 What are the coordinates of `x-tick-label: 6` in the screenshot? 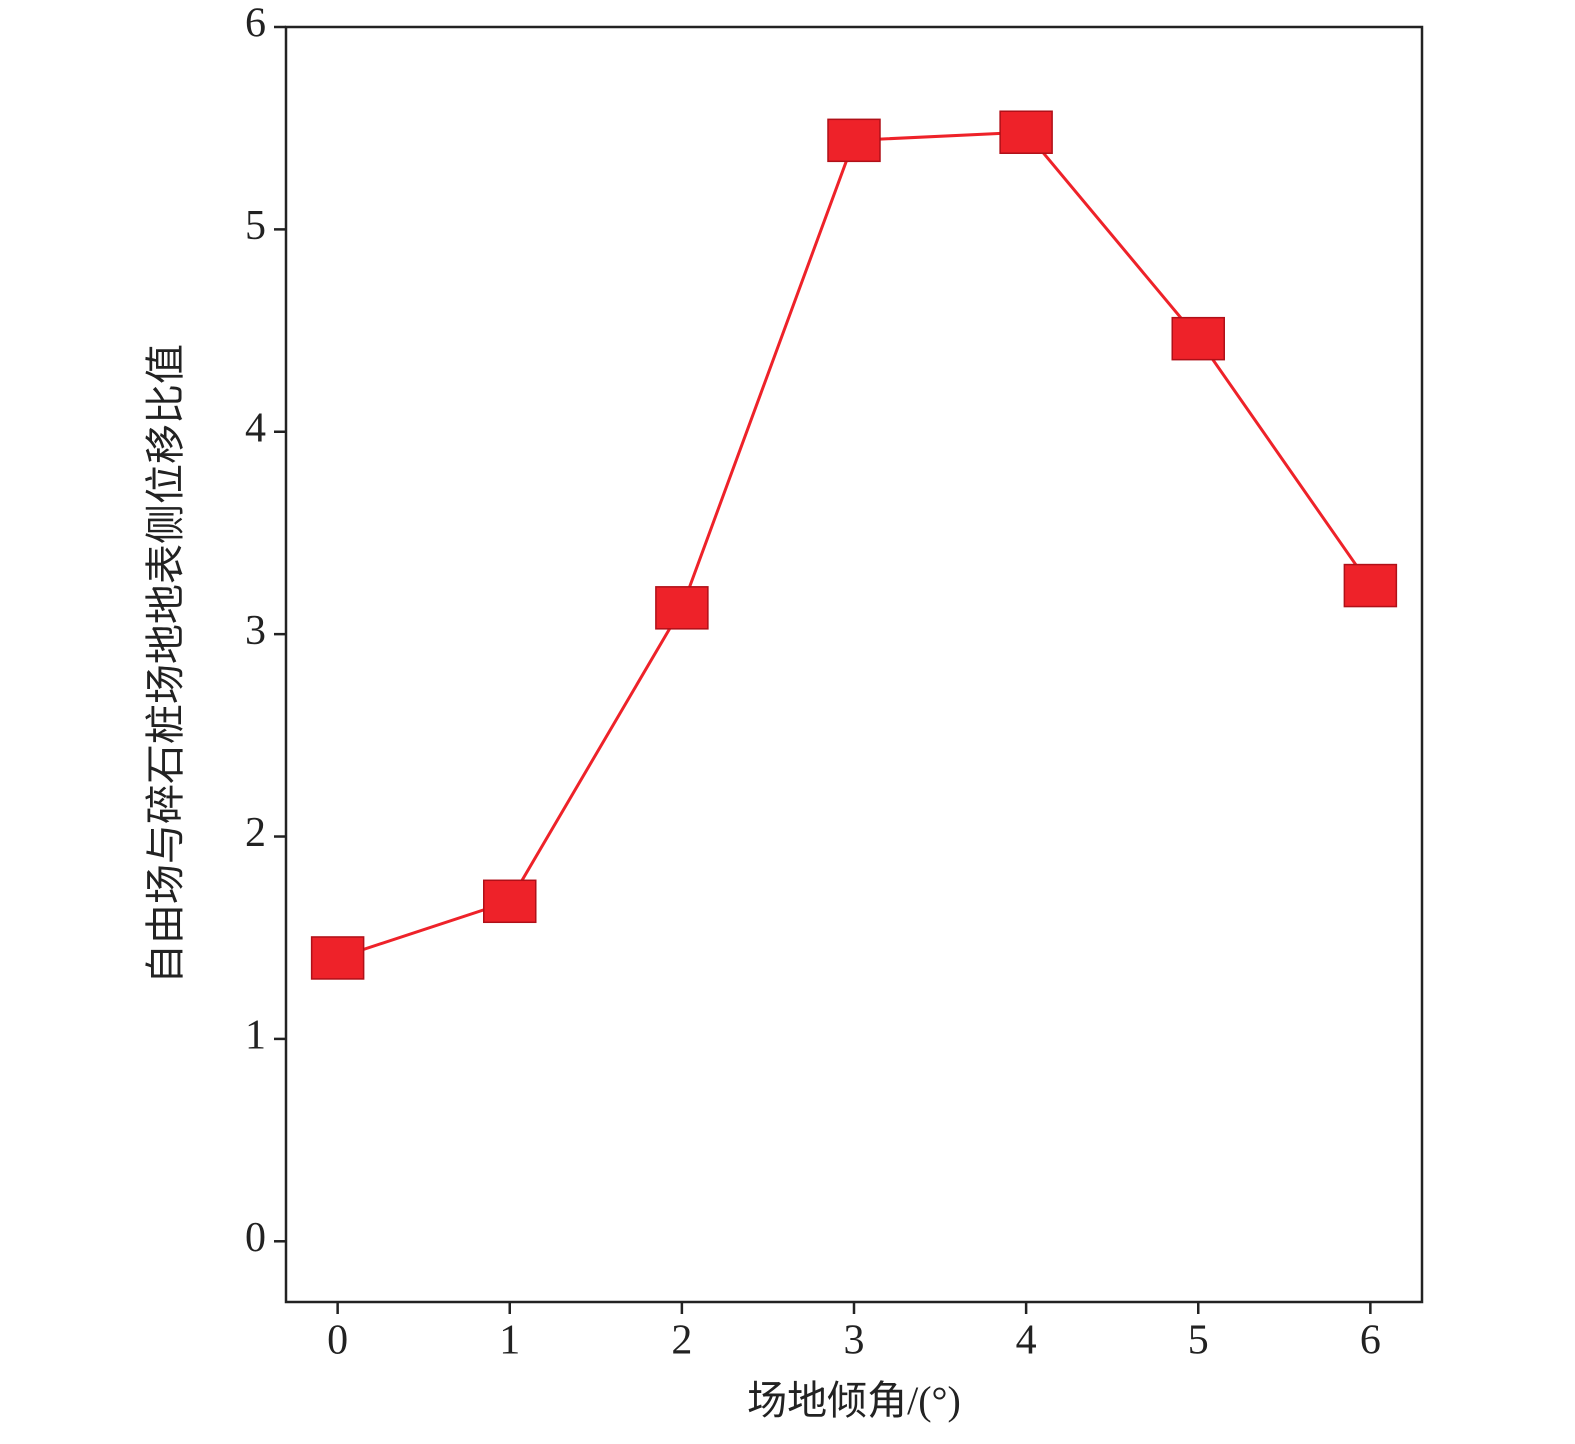 It's located at (1370, 1341).